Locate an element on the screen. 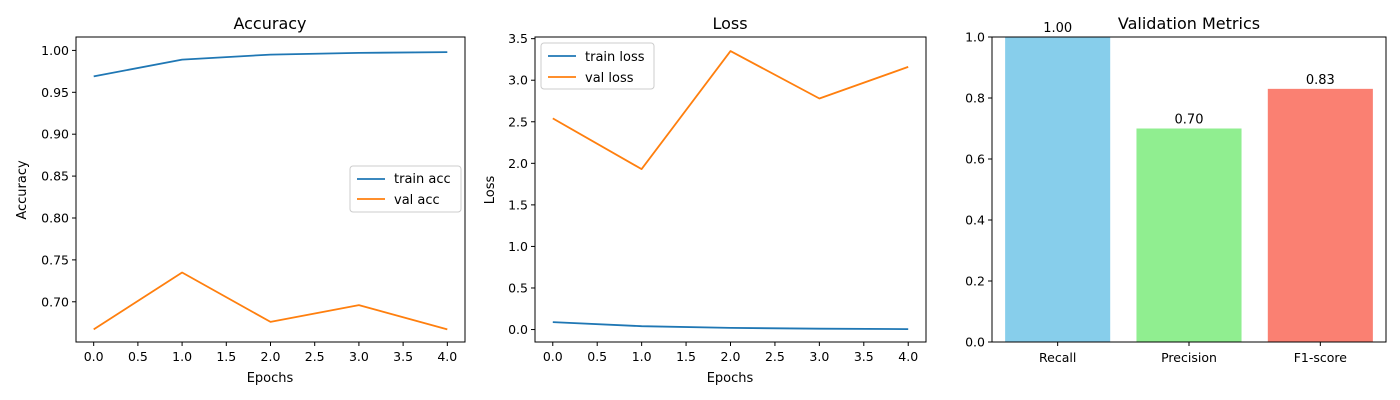 The width and height of the screenshot is (1400, 400). accuracy-x-tick-label: 2.5 is located at coordinates (315, 356).